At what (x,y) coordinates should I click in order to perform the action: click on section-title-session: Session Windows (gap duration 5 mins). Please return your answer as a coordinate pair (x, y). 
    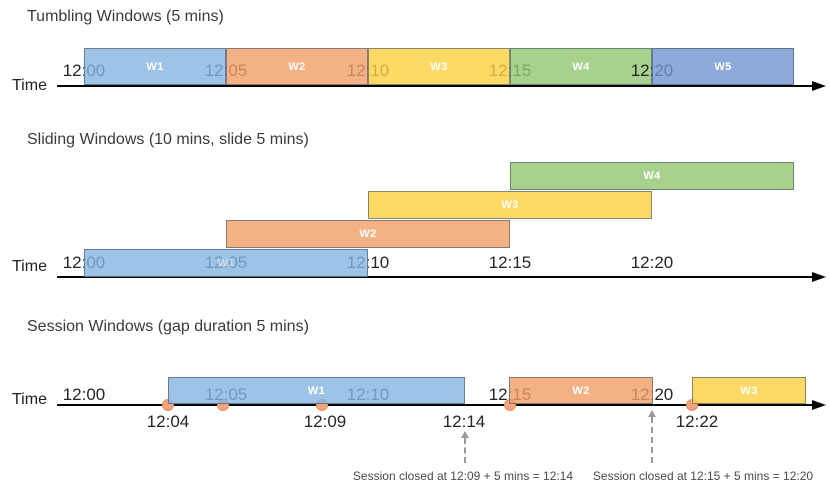
    Looking at the image, I should click on (168, 326).